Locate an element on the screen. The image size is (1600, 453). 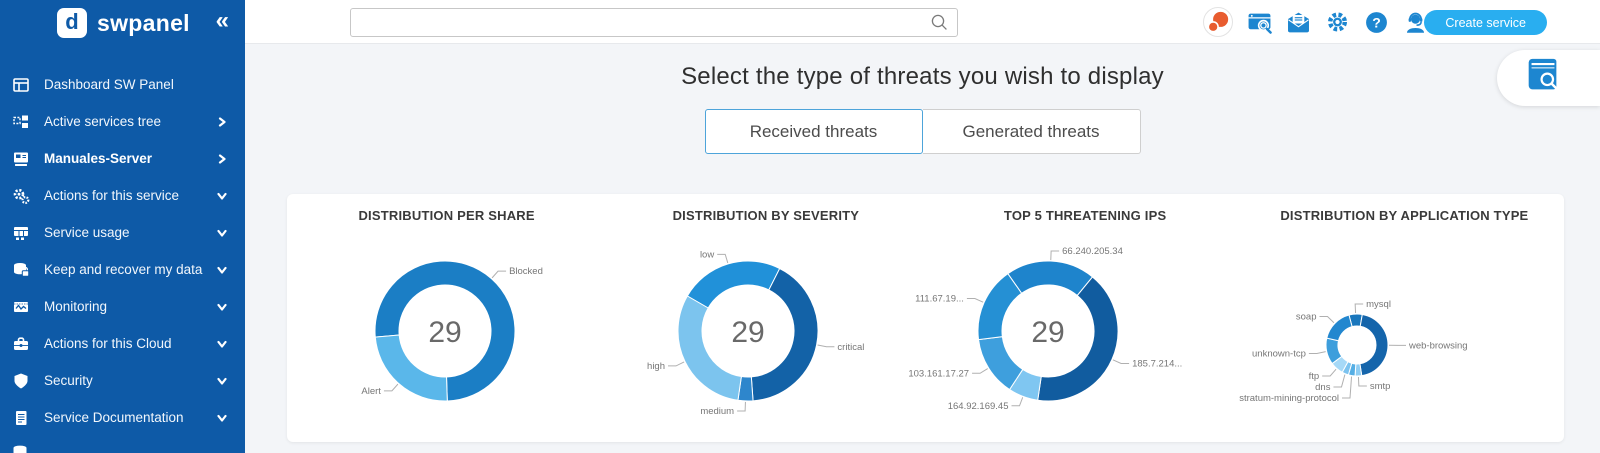
chart-title: DISTRIBUTION BY SEVERITY is located at coordinates (766, 215).